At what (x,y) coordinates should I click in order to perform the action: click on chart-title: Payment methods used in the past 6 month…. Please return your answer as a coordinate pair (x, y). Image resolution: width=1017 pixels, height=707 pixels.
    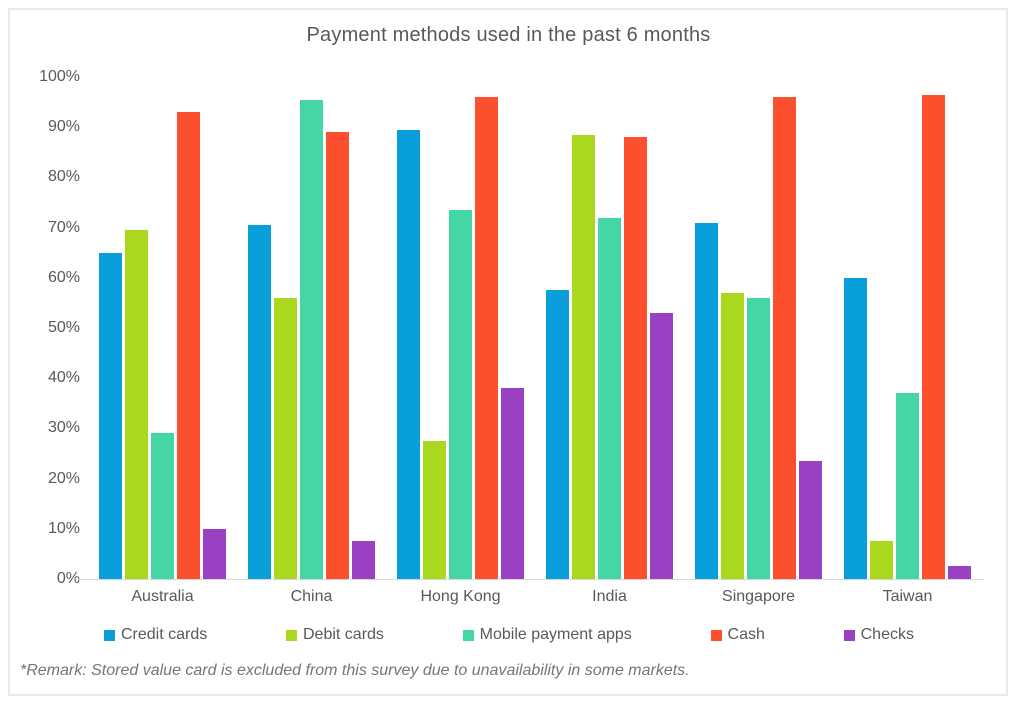
    Looking at the image, I should click on (508, 35).